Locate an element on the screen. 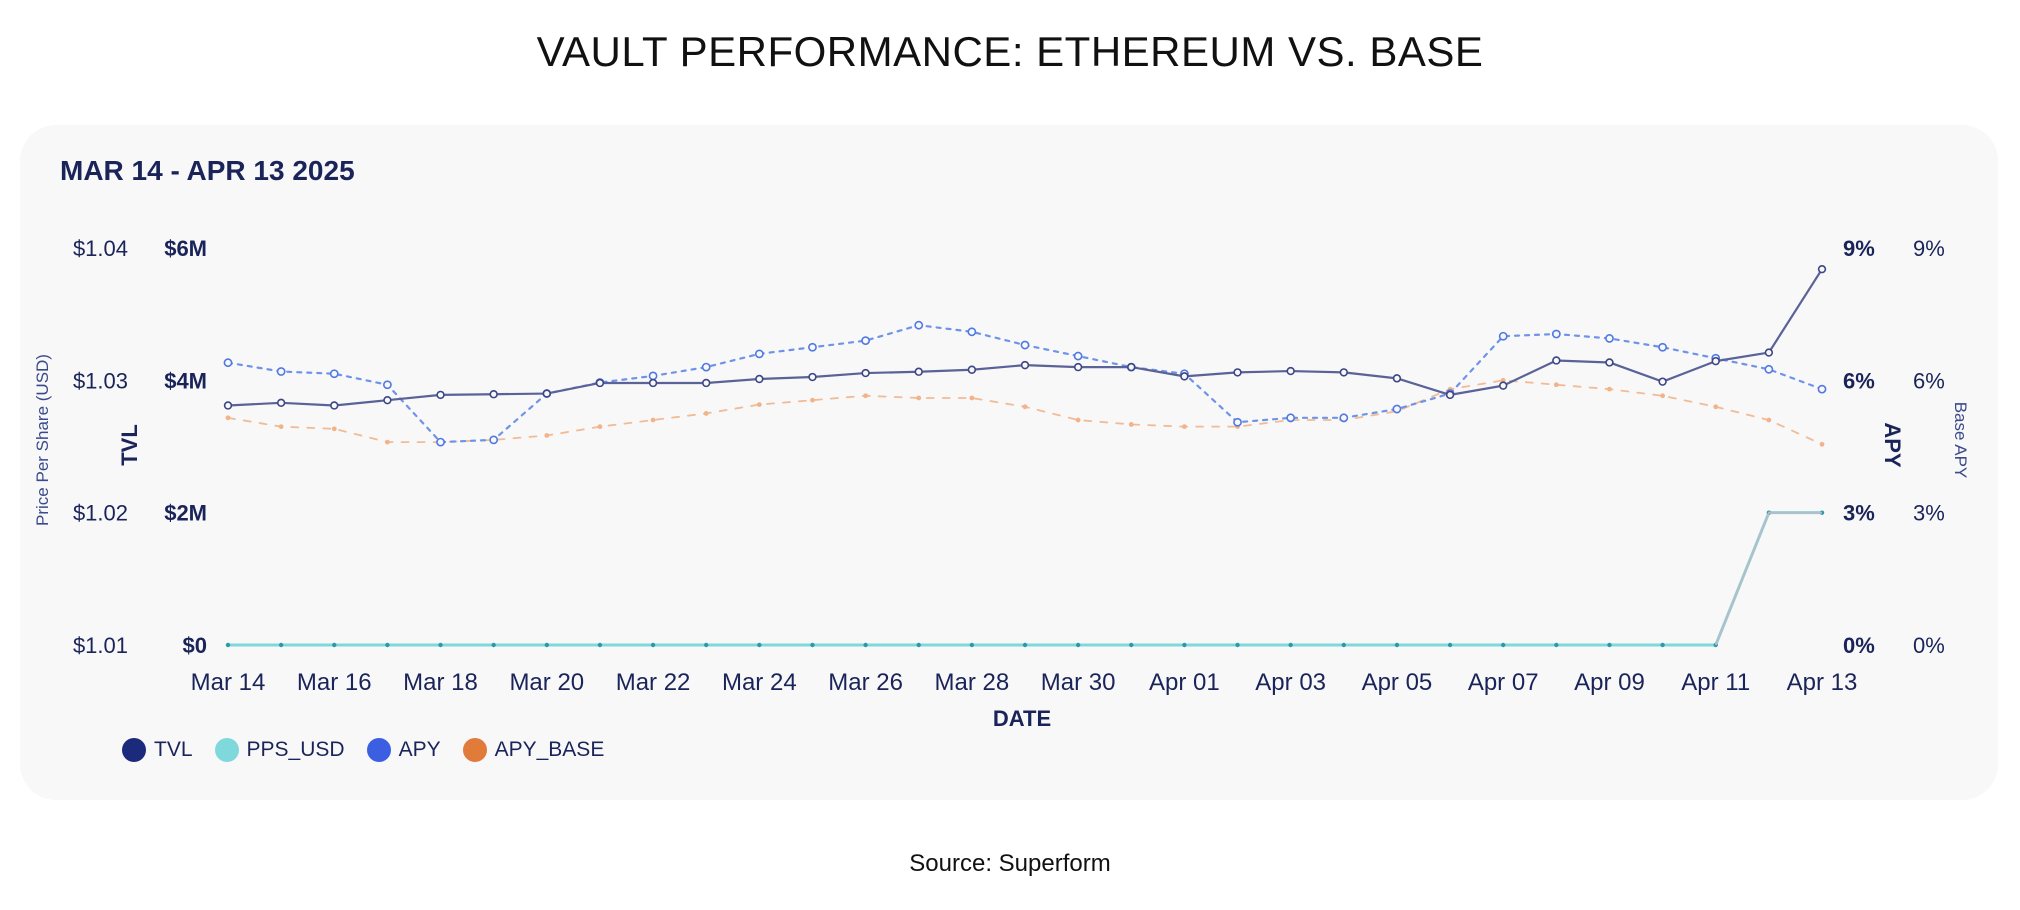  legend-item-apy: APY is located at coordinates (403, 750).